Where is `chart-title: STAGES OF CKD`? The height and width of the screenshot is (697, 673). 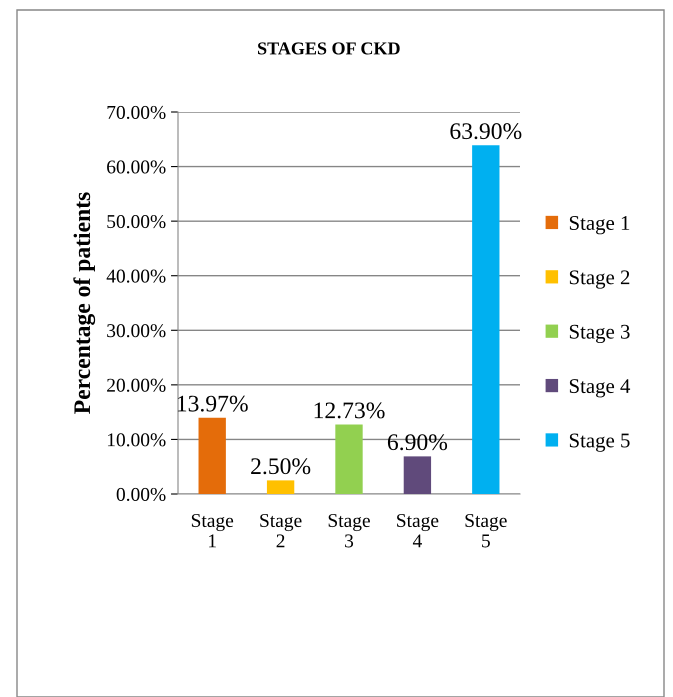
chart-title: STAGES OF CKD is located at coordinates (329, 48).